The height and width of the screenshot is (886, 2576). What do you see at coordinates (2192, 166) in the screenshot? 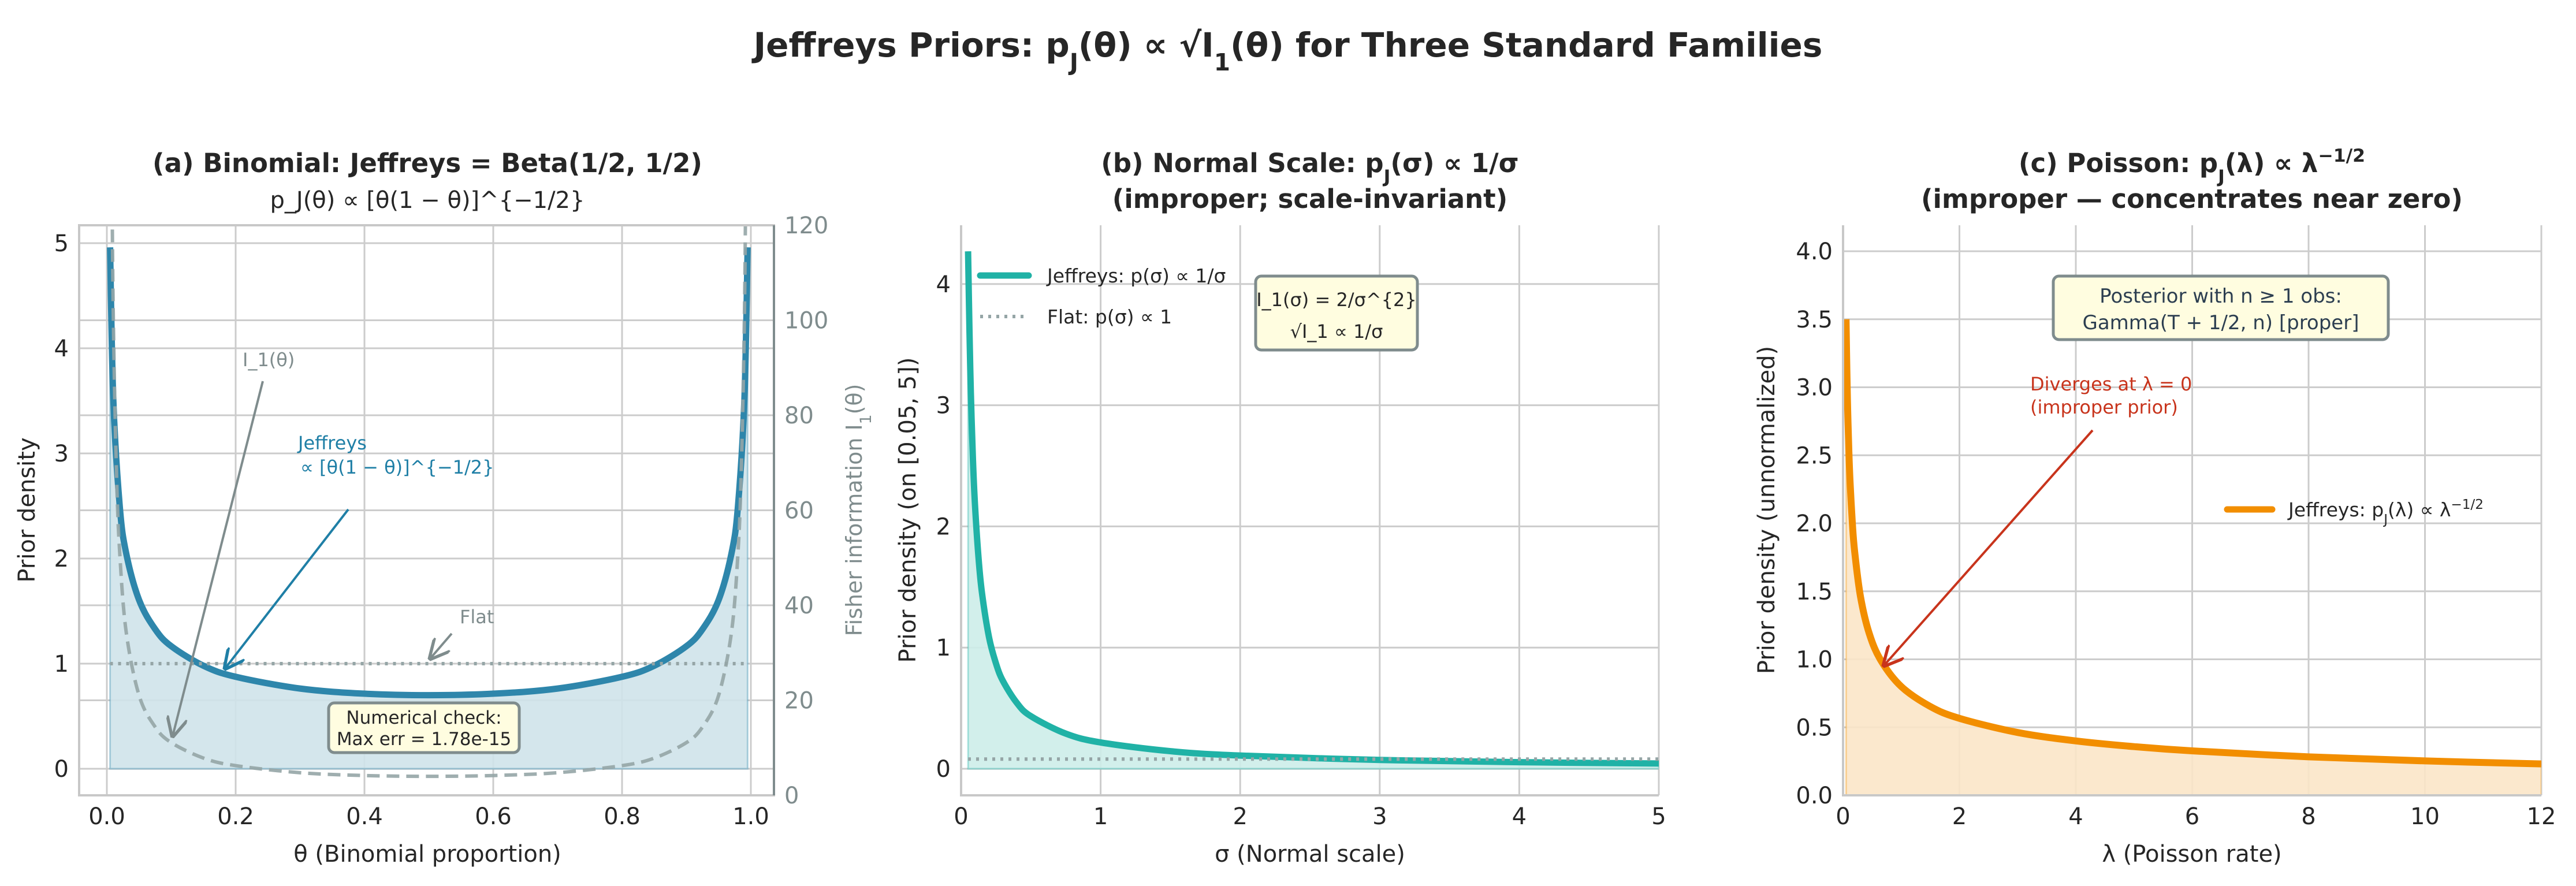
I see `title-c: (c) Poisson: pJ(λ) ∝ λ−1/2` at bounding box center [2192, 166].